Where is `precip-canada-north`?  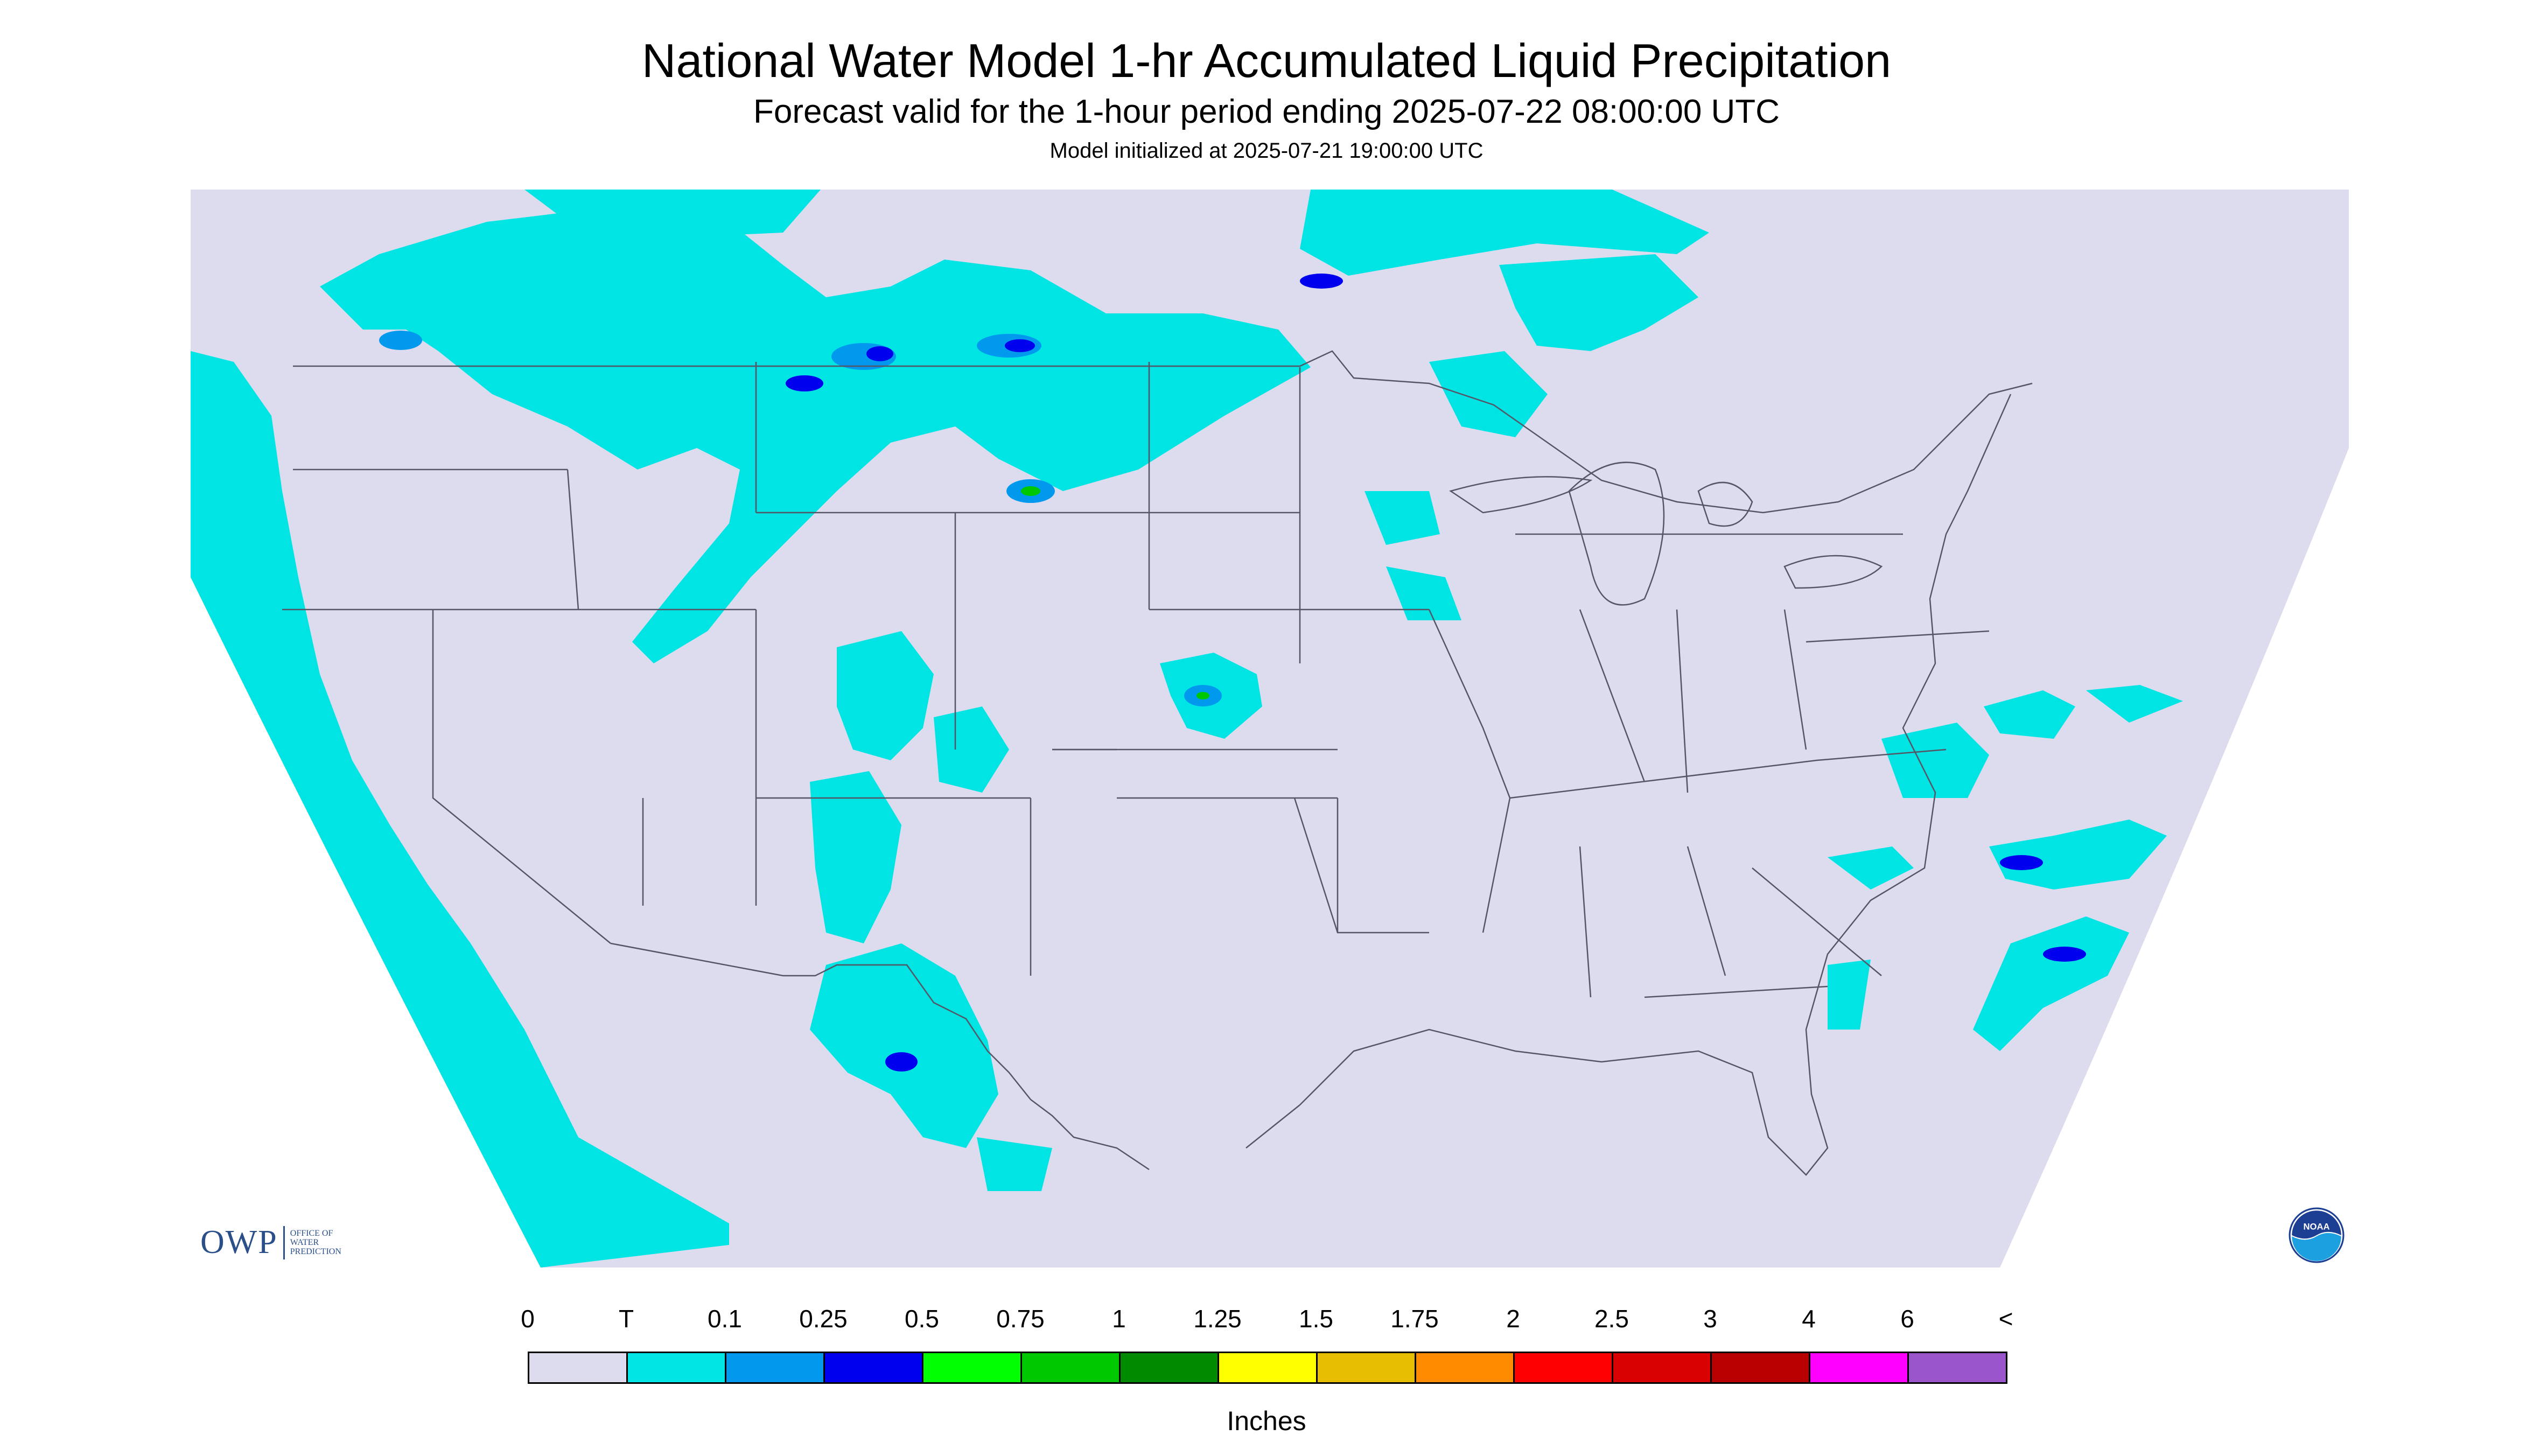
precip-canada-north is located at coordinates (1117, 270).